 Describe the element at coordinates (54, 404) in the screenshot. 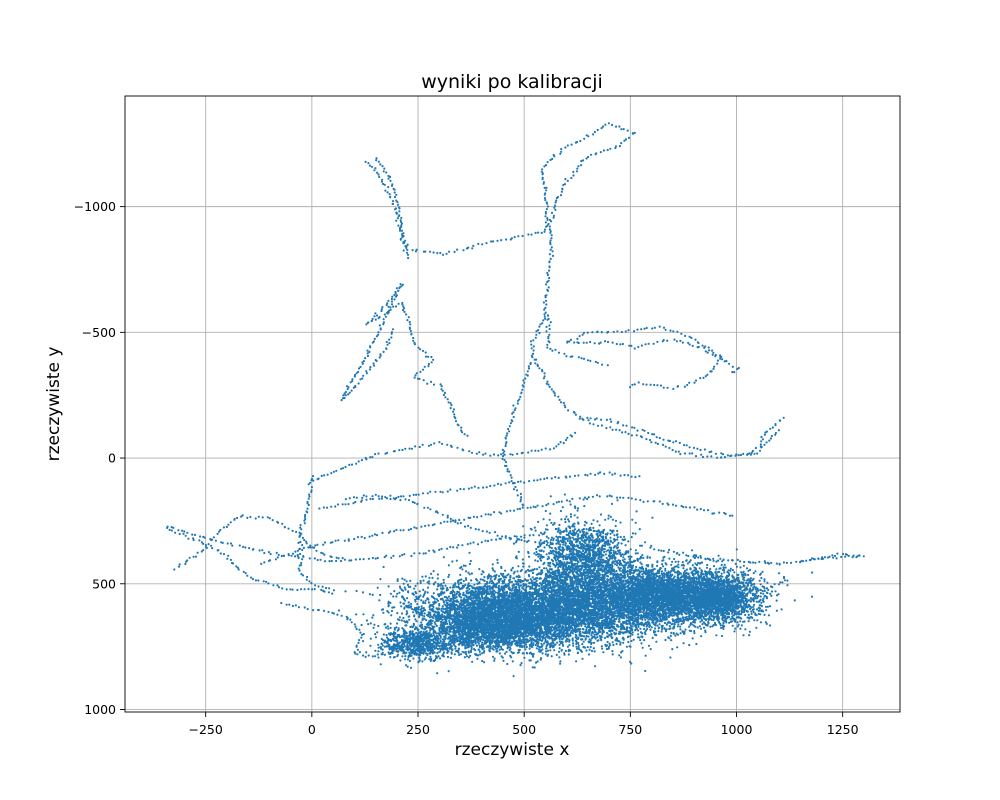

I see `y-axis-label: rzeczywiste y` at that location.